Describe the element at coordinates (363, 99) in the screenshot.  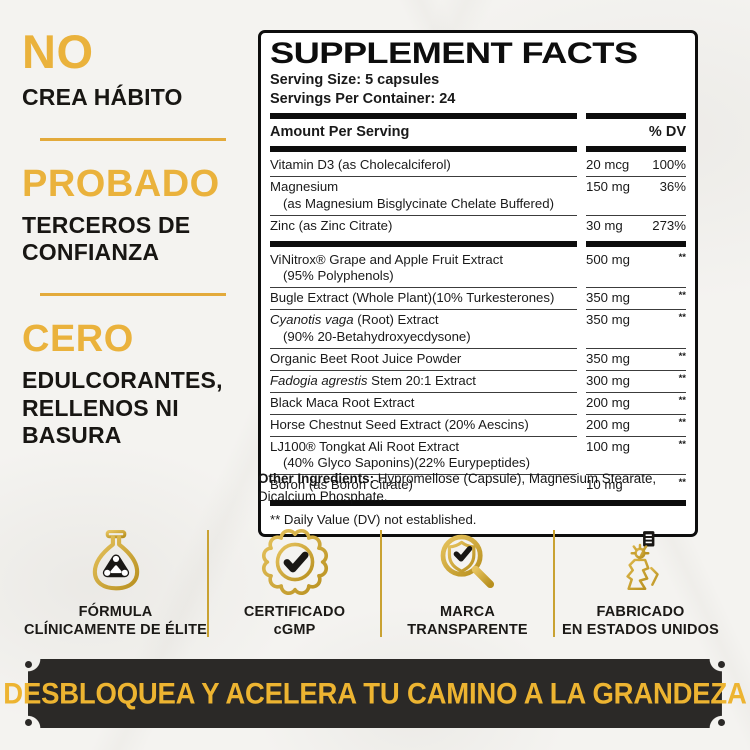
I see `servings-per-container: Servings Per Container: 24` at that location.